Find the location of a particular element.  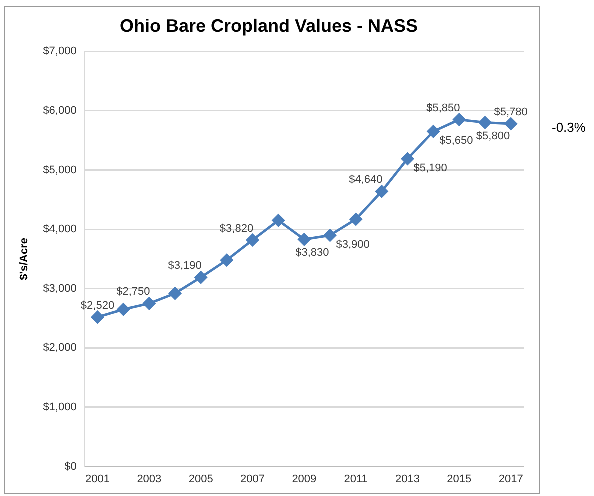

y-tick-label: $4,000 is located at coordinates (60, 230).